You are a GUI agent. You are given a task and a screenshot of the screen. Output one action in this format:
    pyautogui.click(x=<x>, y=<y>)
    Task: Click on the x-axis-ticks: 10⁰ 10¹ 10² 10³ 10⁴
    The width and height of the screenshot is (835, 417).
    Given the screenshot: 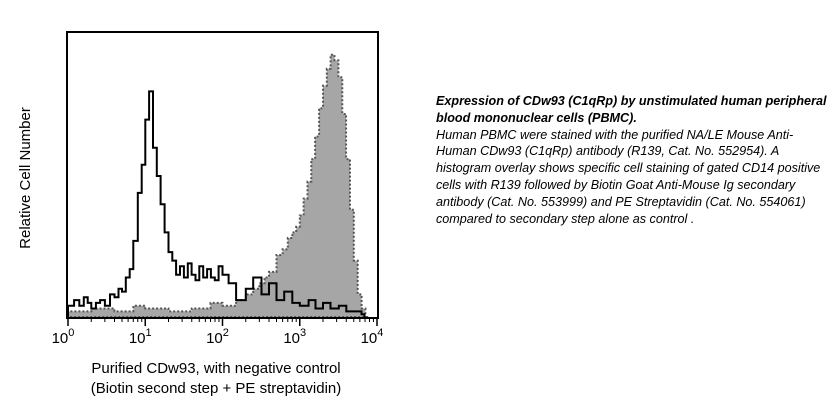 What is the action you would take?
    pyautogui.click(x=218, y=332)
    